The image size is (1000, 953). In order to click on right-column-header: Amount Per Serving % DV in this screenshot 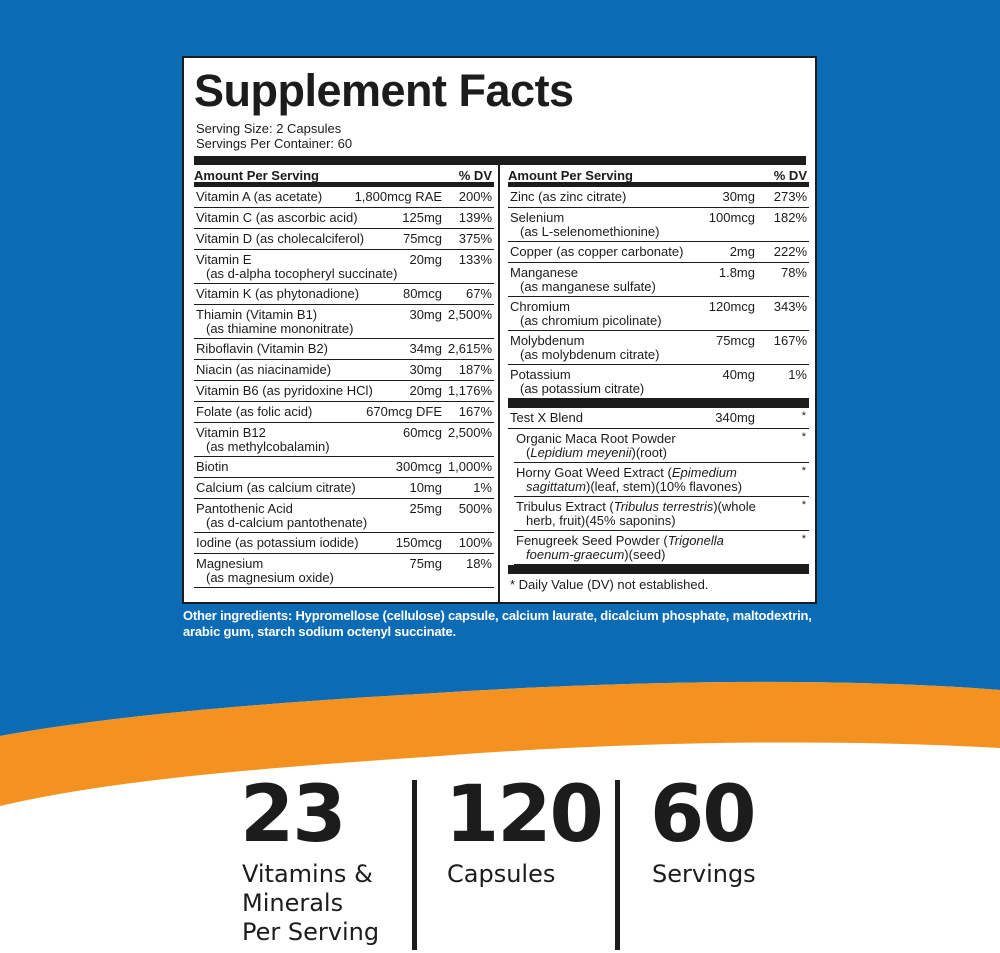, I will do `click(658, 176)`.